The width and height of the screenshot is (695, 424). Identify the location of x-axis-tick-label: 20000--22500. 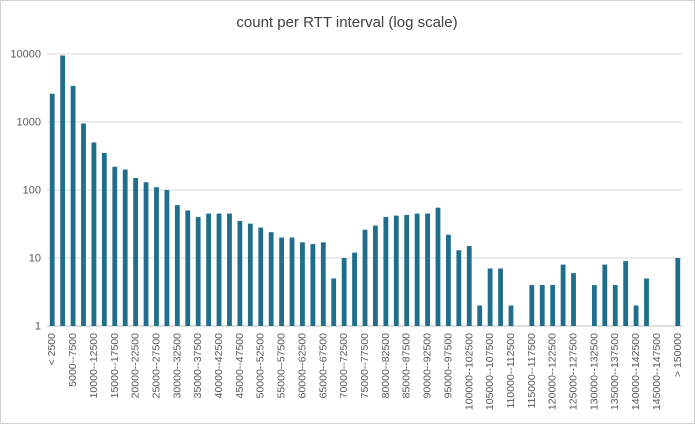
(136, 366).